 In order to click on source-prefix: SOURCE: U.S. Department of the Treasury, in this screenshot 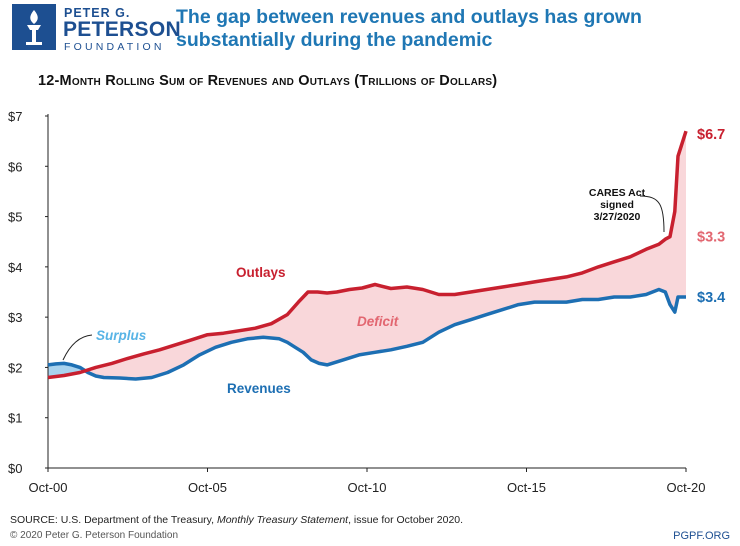, I will do `click(113, 520)`.